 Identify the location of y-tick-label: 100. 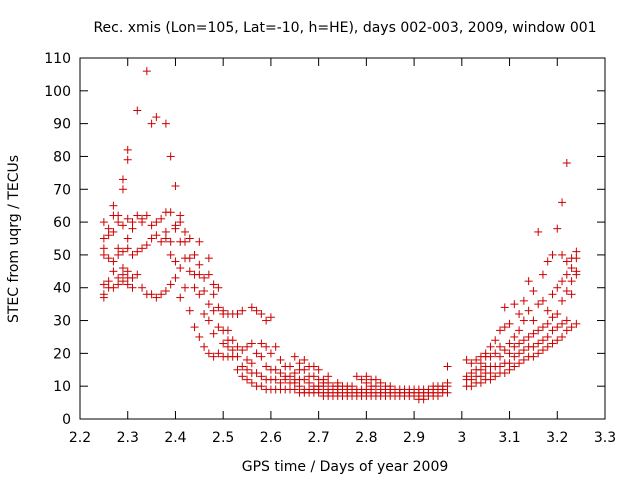
(57, 92).